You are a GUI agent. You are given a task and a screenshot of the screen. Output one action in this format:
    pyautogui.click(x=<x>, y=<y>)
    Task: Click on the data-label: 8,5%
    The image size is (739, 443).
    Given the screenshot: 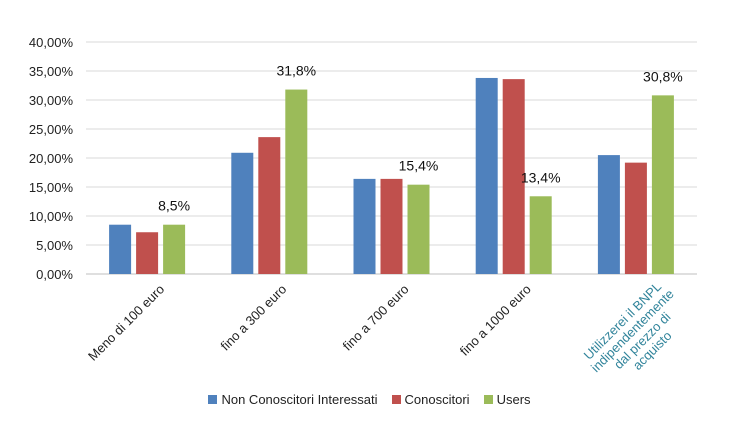 What is the action you would take?
    pyautogui.click(x=174, y=206)
    